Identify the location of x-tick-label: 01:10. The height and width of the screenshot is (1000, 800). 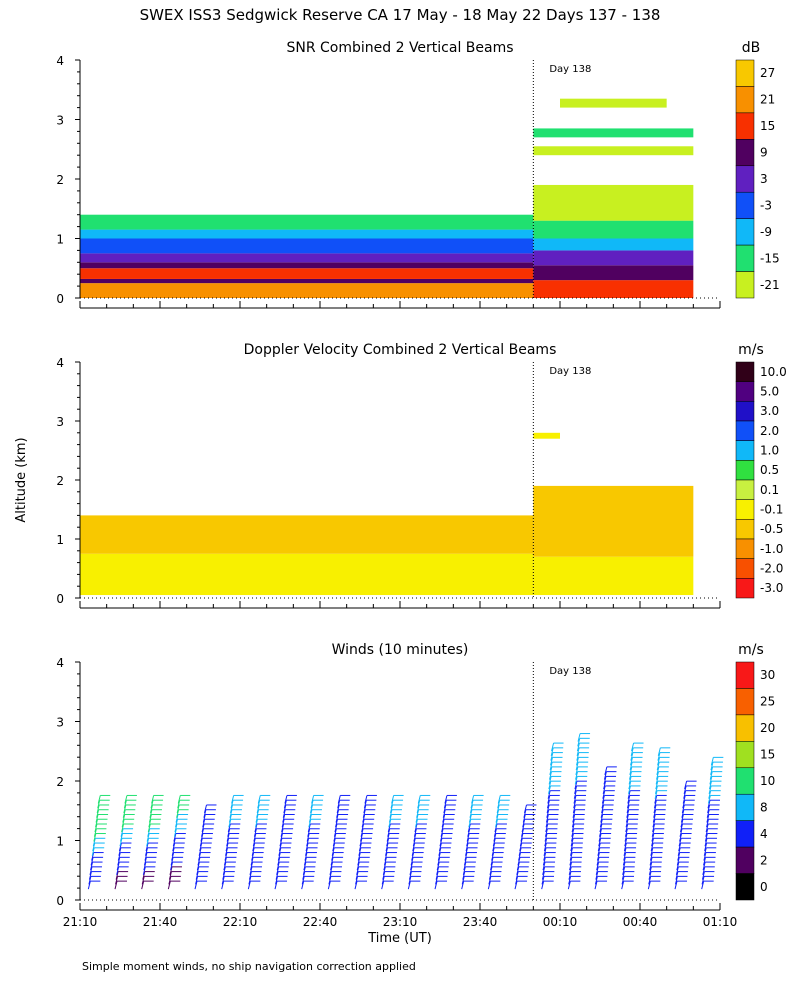
(720, 922).